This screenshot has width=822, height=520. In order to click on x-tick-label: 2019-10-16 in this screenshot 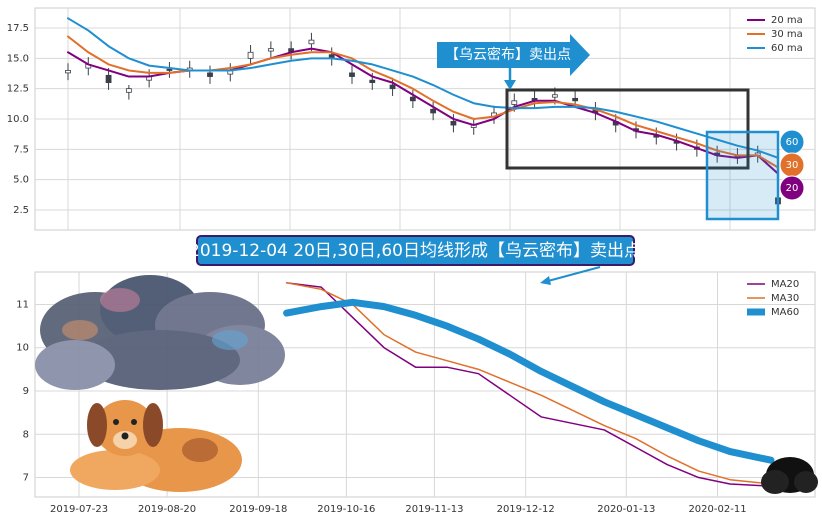, I will do `click(346, 509)`.